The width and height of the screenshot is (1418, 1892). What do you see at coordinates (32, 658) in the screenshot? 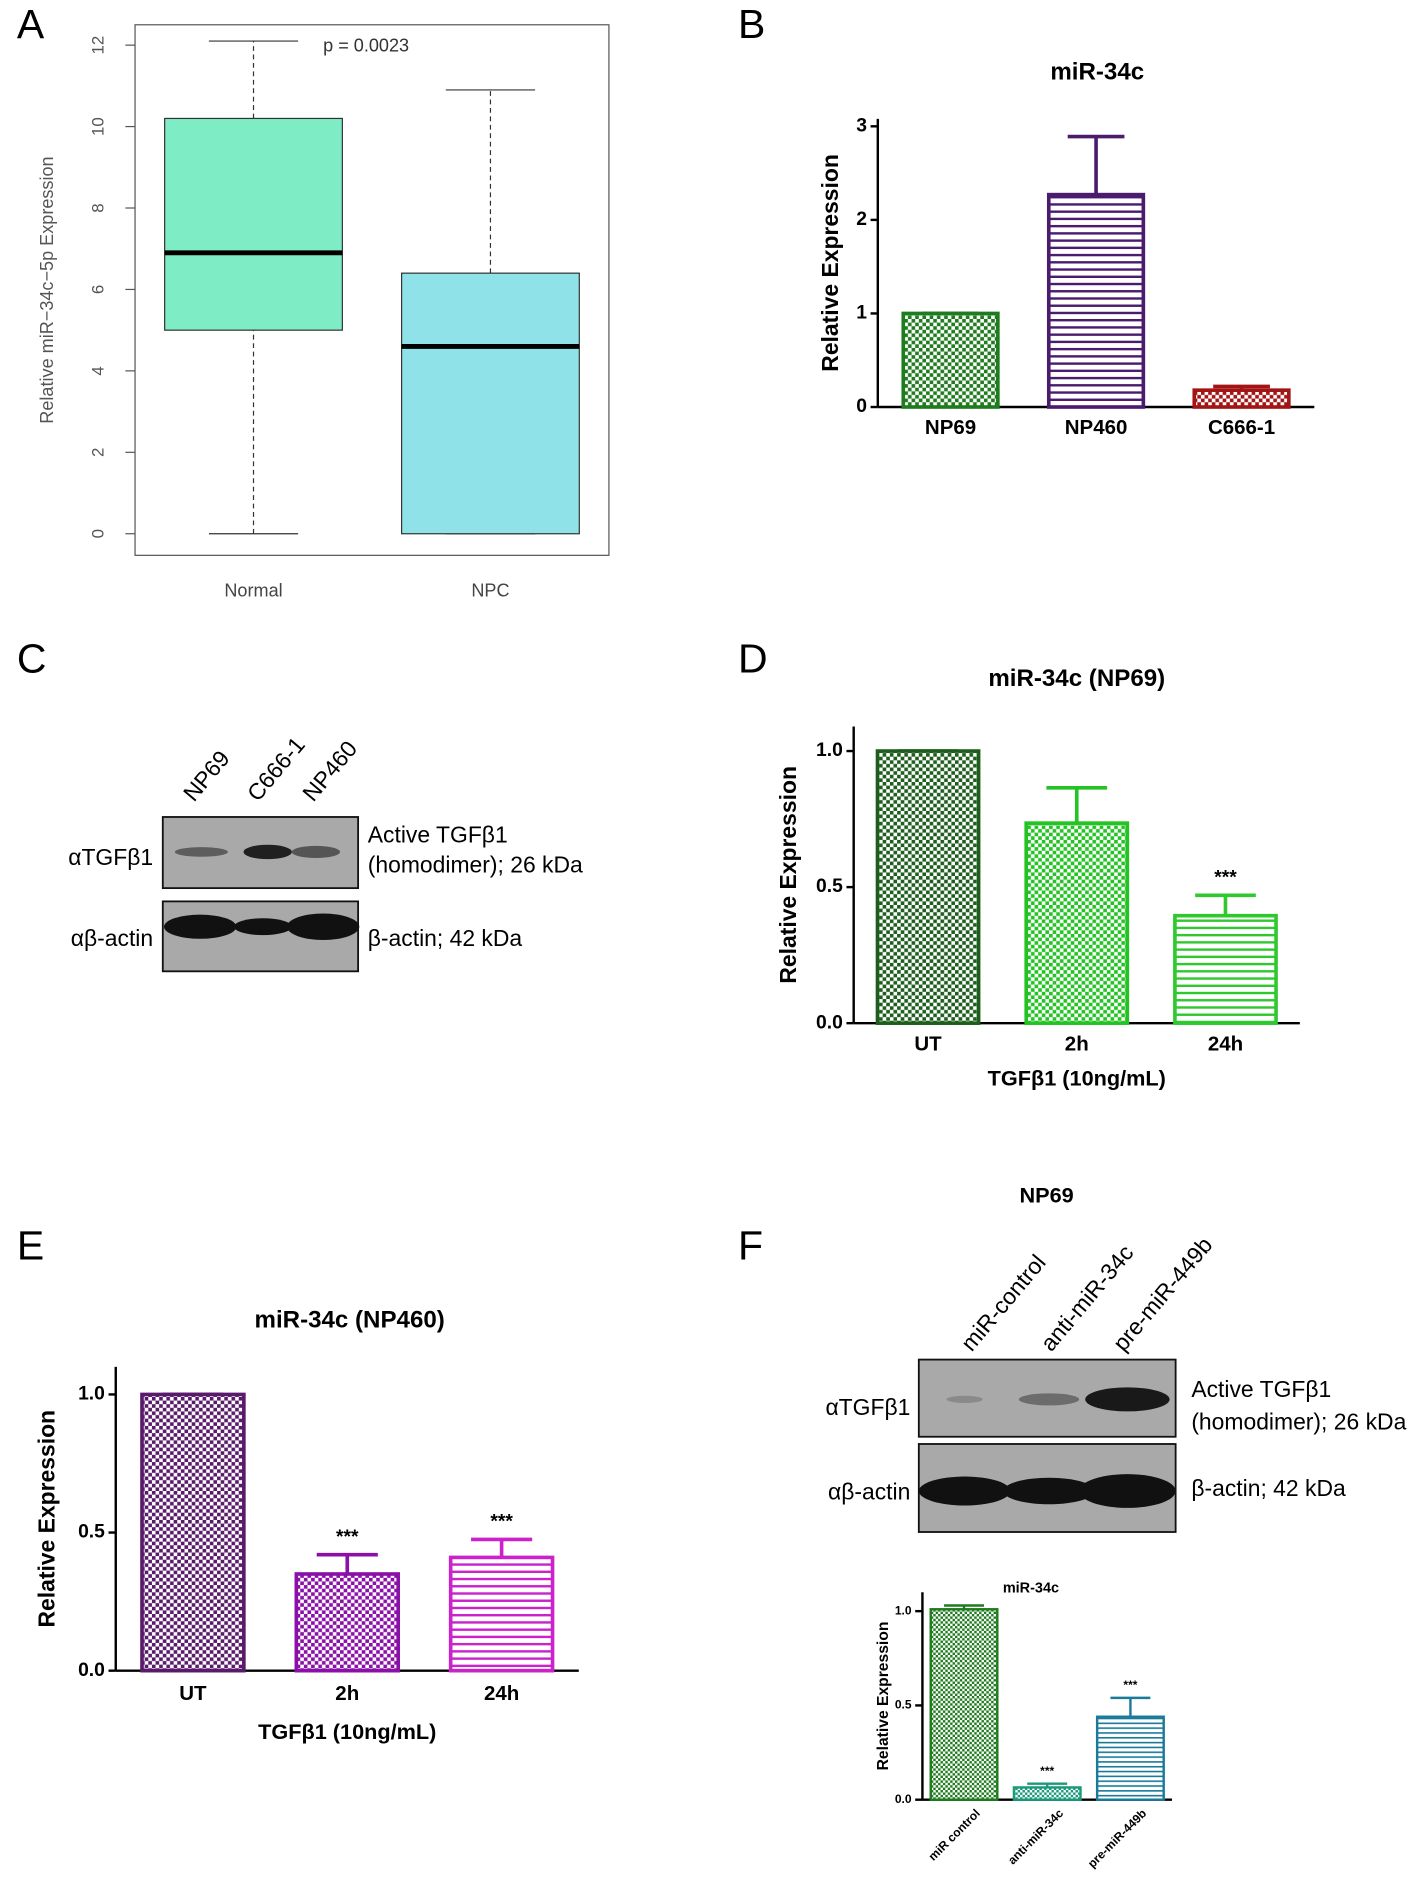
I see `panel-label: C` at bounding box center [32, 658].